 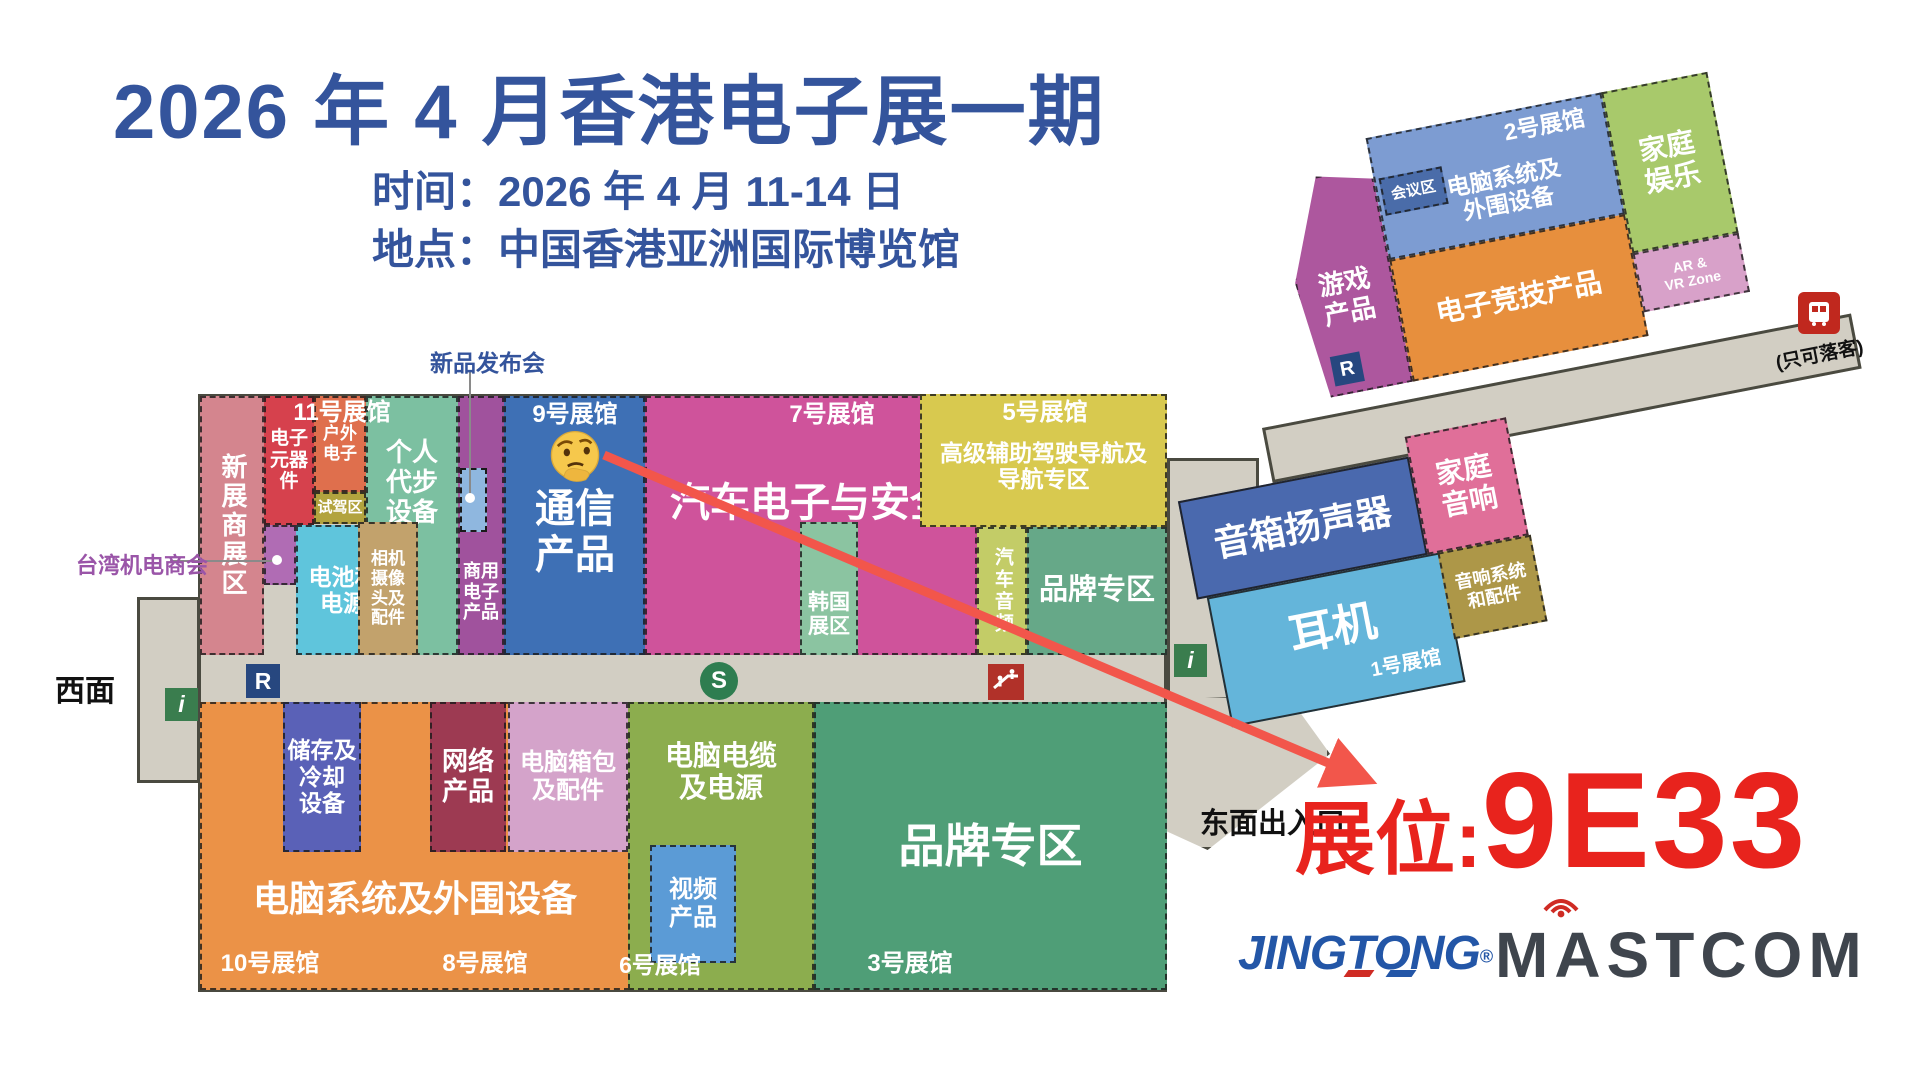 What do you see at coordinates (1002, 591) in the screenshot?
I see `zone-car-audio: 汽车音频` at bounding box center [1002, 591].